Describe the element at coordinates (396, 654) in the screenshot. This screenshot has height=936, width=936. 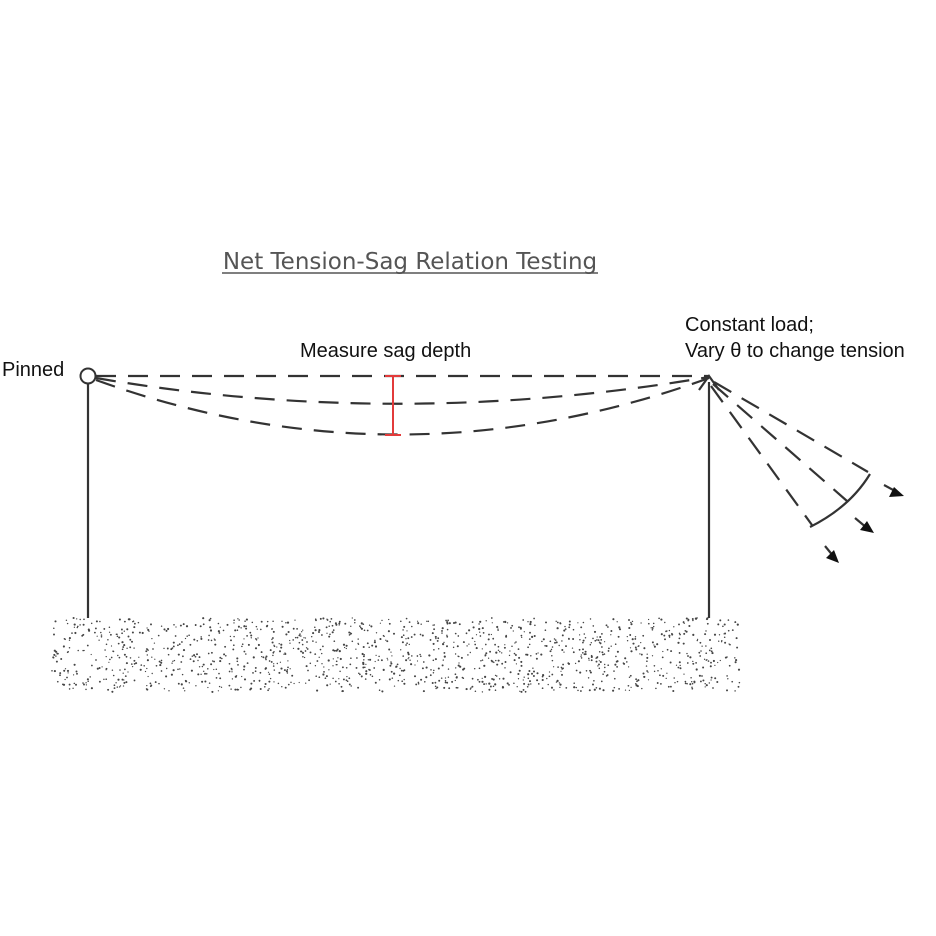
I see `ground-stipple` at that location.